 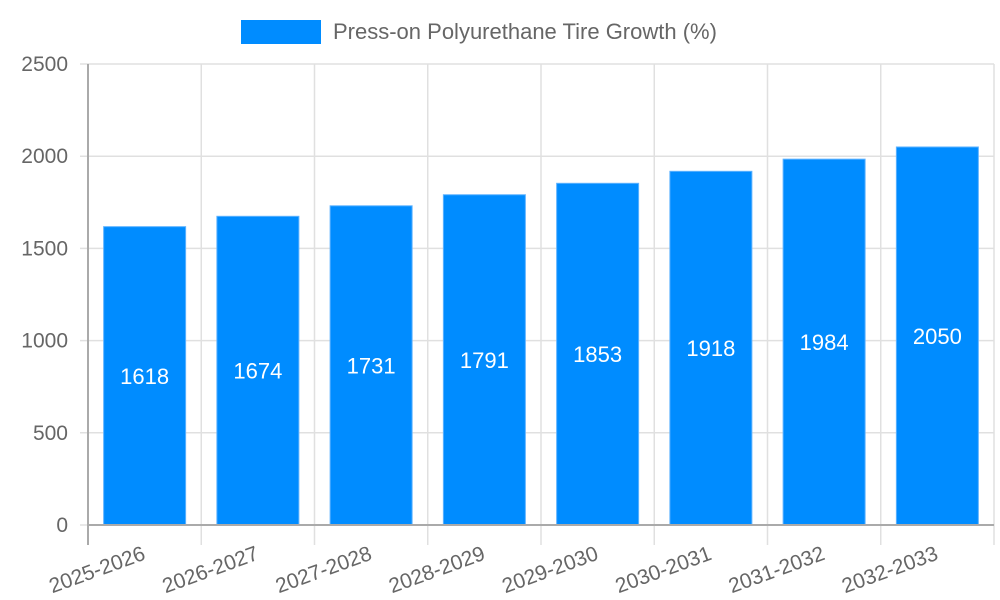 What do you see at coordinates (44, 295) in the screenshot?
I see `y-axis: 0 500 1000 1500 2000 2500` at bounding box center [44, 295].